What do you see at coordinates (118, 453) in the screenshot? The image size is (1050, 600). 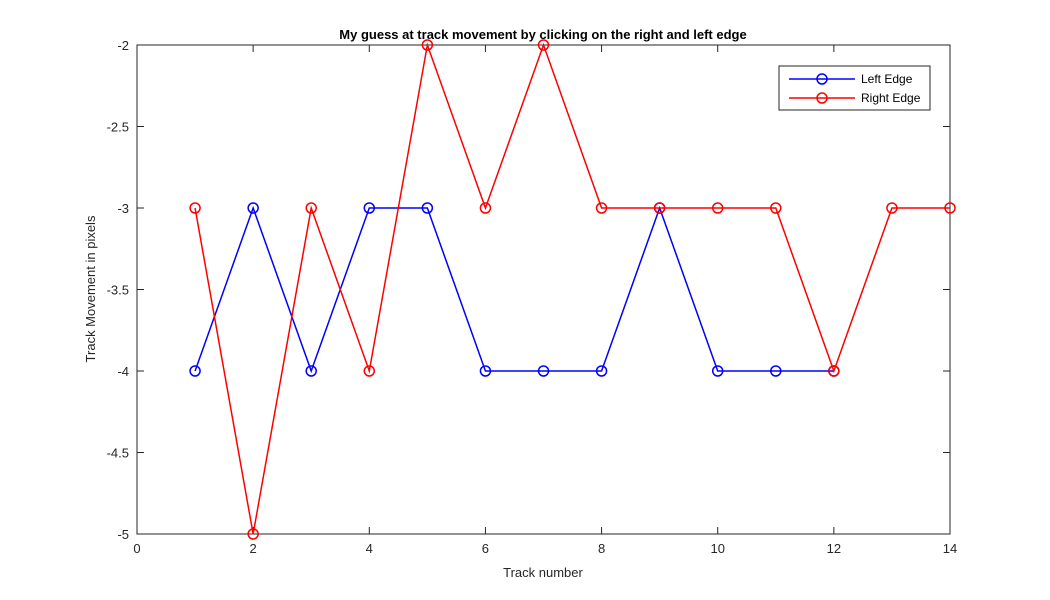 I see `y-tick-label: -4.5` at bounding box center [118, 453].